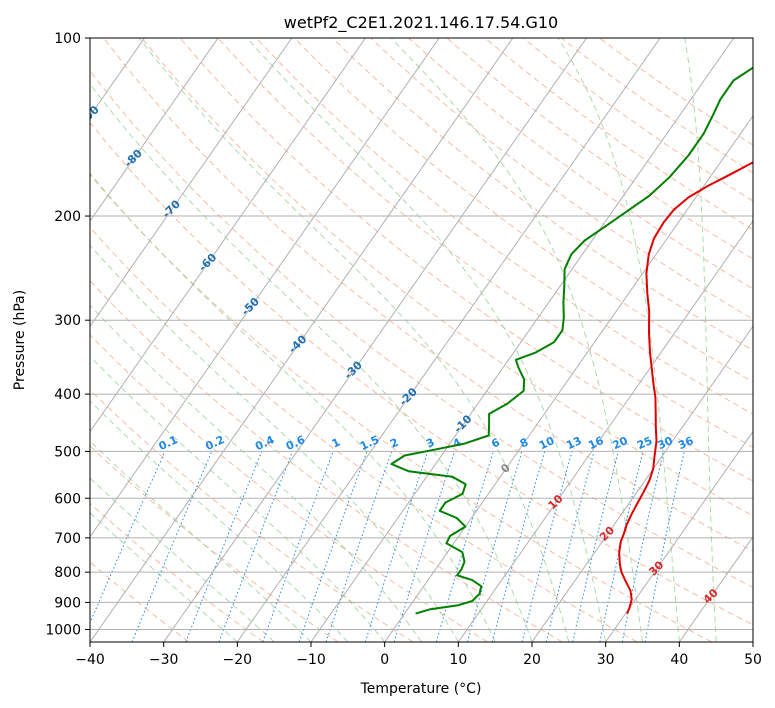 This screenshot has width=775, height=708. I want to click on y-tick-label: 1000, so click(63, 630).